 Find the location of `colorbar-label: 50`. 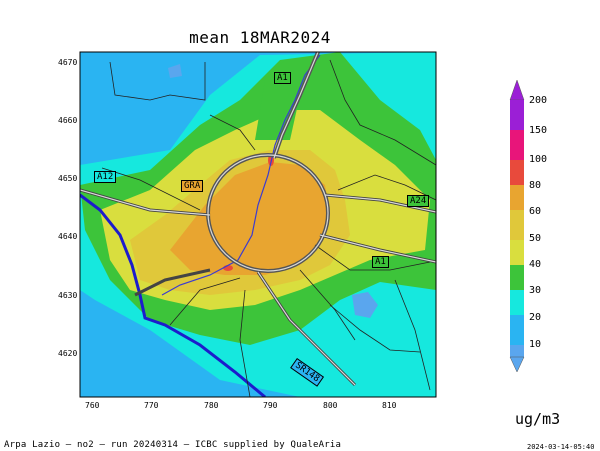

colorbar-label: 50 is located at coordinates (535, 238).